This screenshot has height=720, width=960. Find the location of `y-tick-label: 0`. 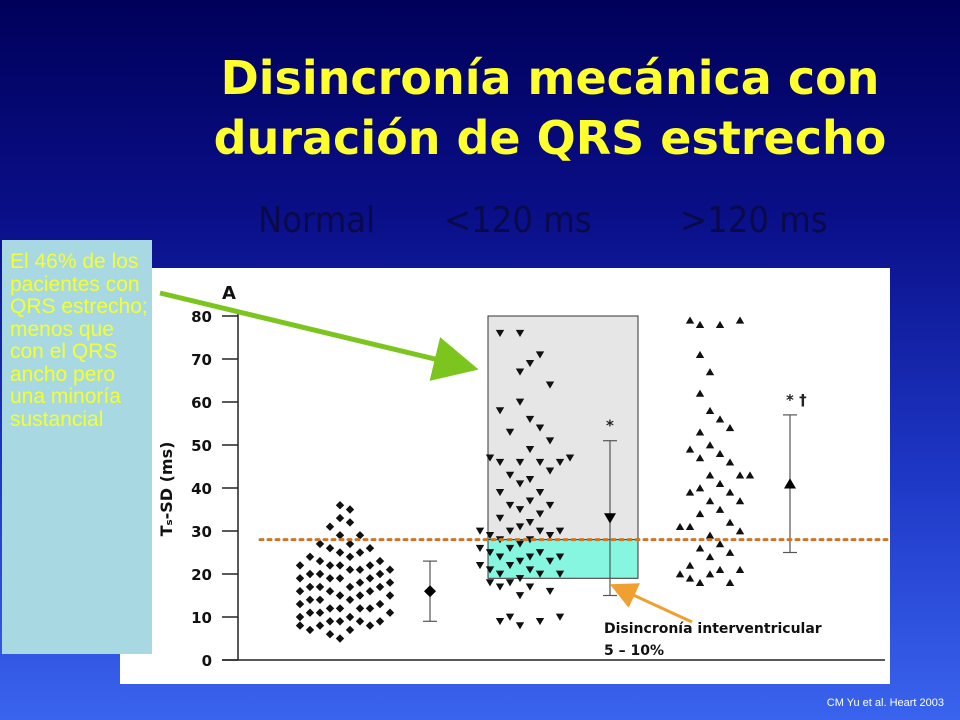

y-tick-label: 0 is located at coordinates (207, 661).